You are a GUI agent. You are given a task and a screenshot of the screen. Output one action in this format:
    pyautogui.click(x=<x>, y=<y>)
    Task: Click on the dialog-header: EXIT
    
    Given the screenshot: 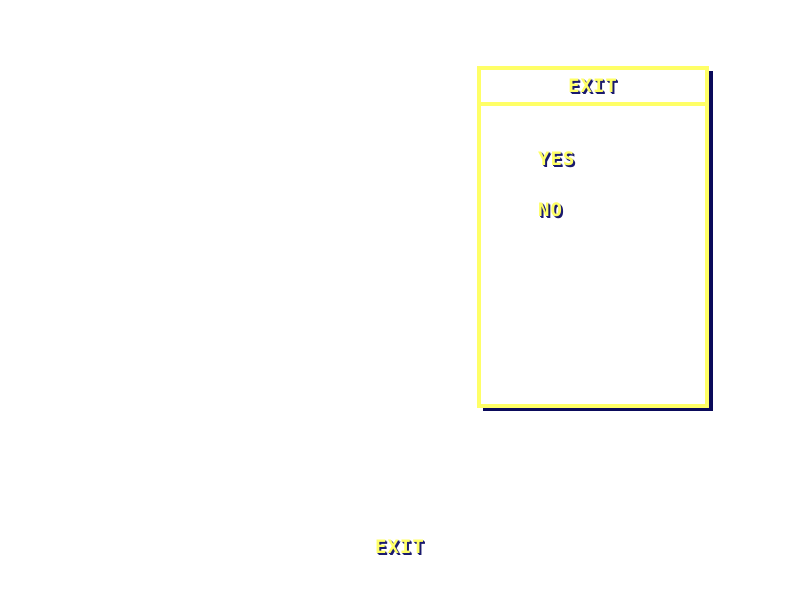 What is the action you would take?
    pyautogui.click(x=593, y=88)
    